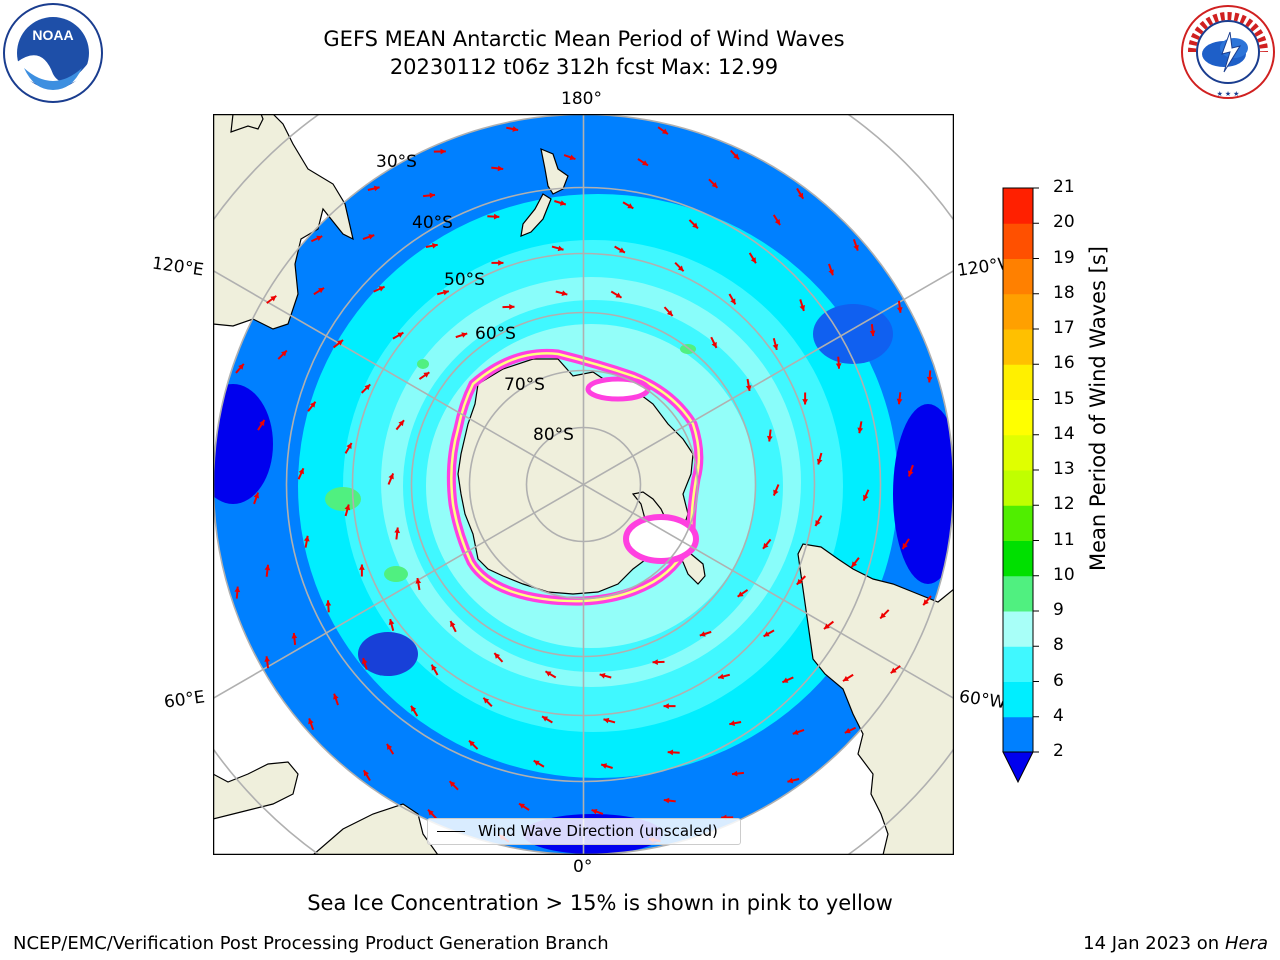  What do you see at coordinates (1064, 292) in the screenshot?
I see `colorbar-tick-label: 18` at bounding box center [1064, 292].